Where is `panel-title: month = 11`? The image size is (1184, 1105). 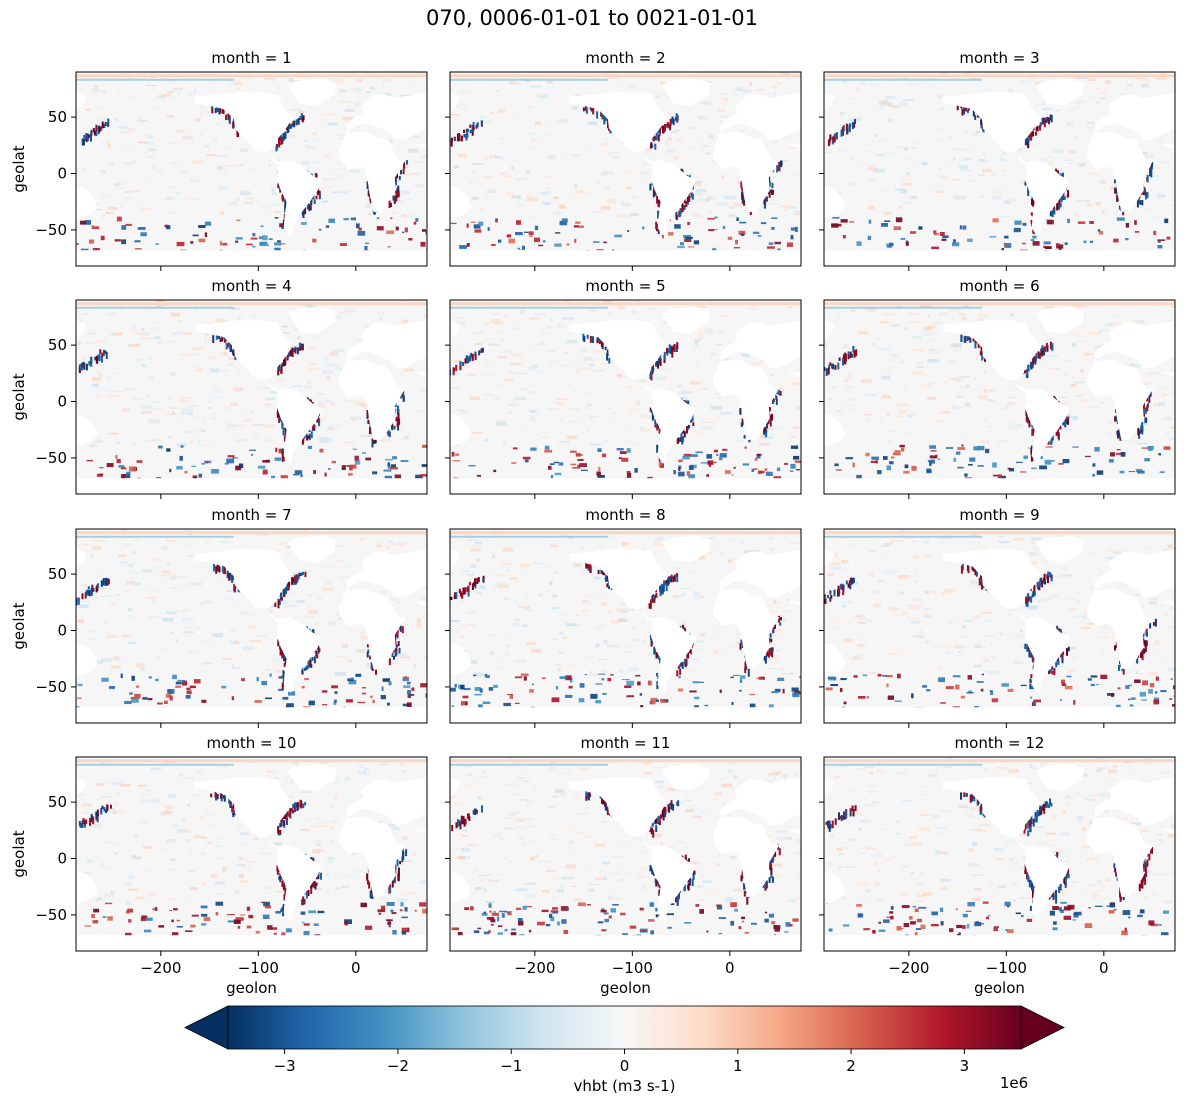
panel-title: month = 11 is located at coordinates (626, 743).